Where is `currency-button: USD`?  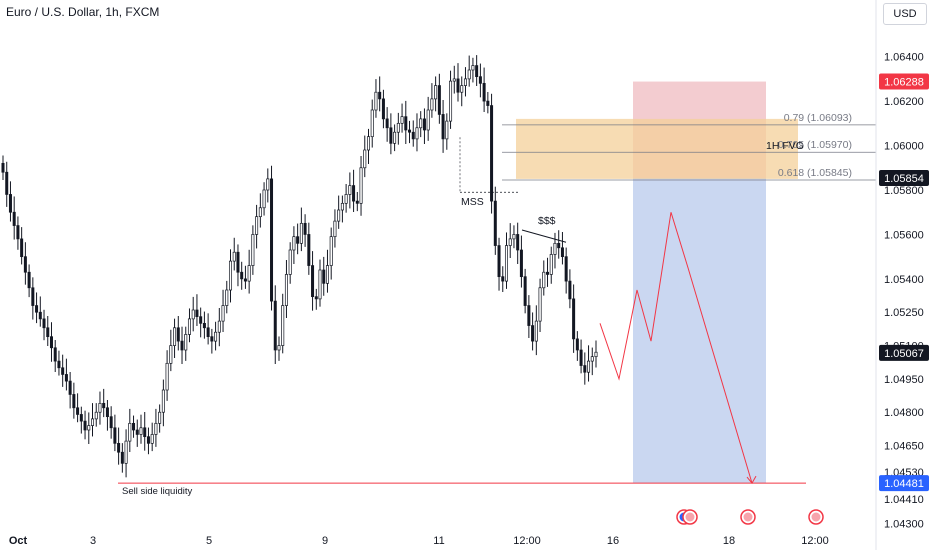 currency-button: USD is located at coordinates (905, 14).